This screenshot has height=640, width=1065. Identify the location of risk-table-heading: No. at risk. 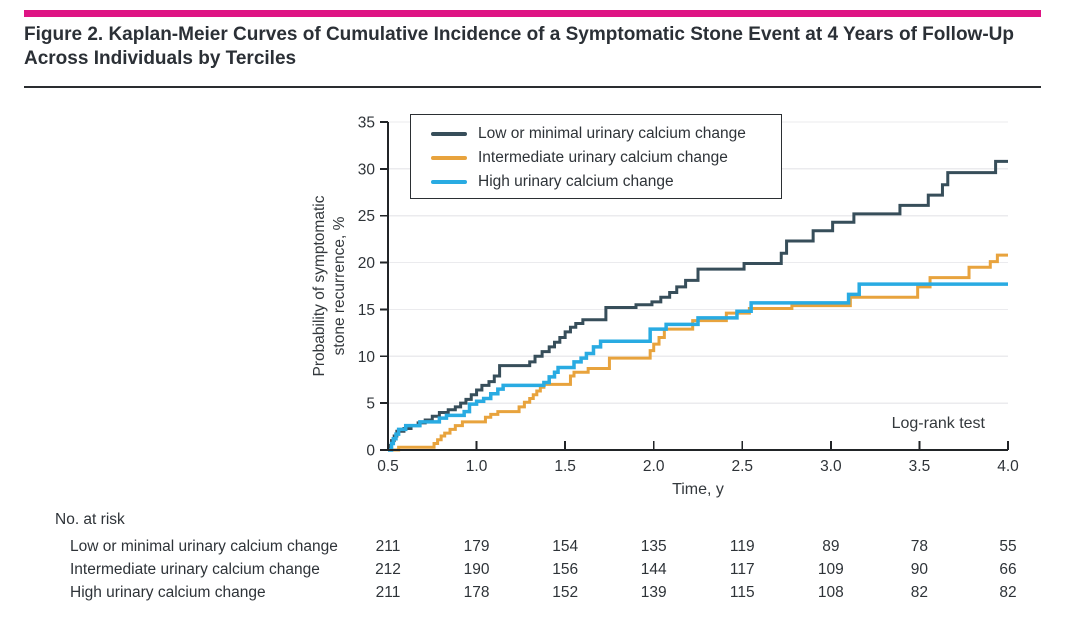
(90, 519).